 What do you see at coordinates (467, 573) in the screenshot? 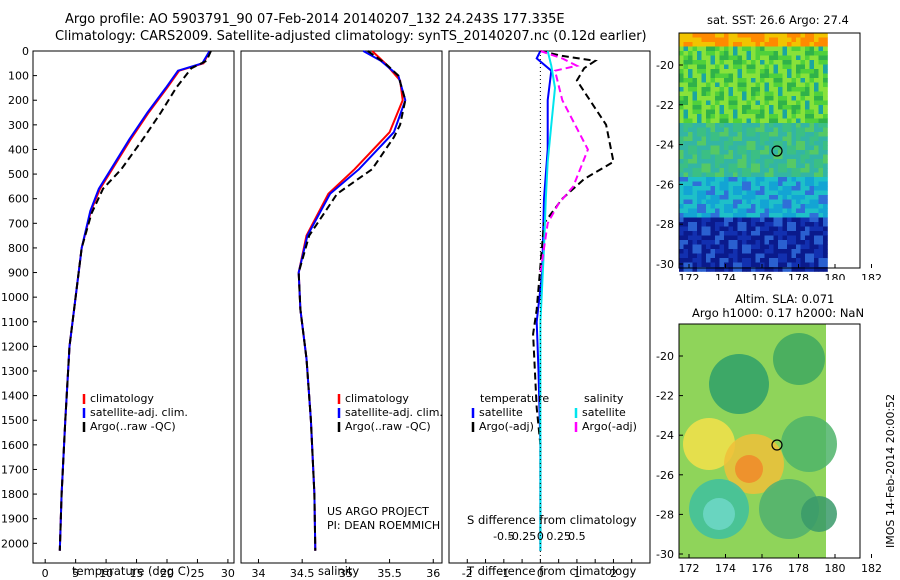
I see `x-tick-label: -2` at bounding box center [467, 573].